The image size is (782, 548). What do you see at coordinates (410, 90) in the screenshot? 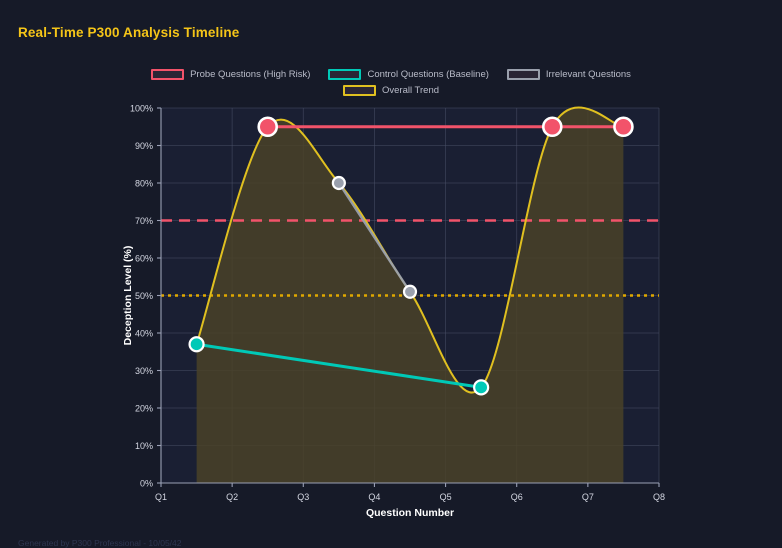
I see `legend-label-trend: Overall Trend` at bounding box center [410, 90].